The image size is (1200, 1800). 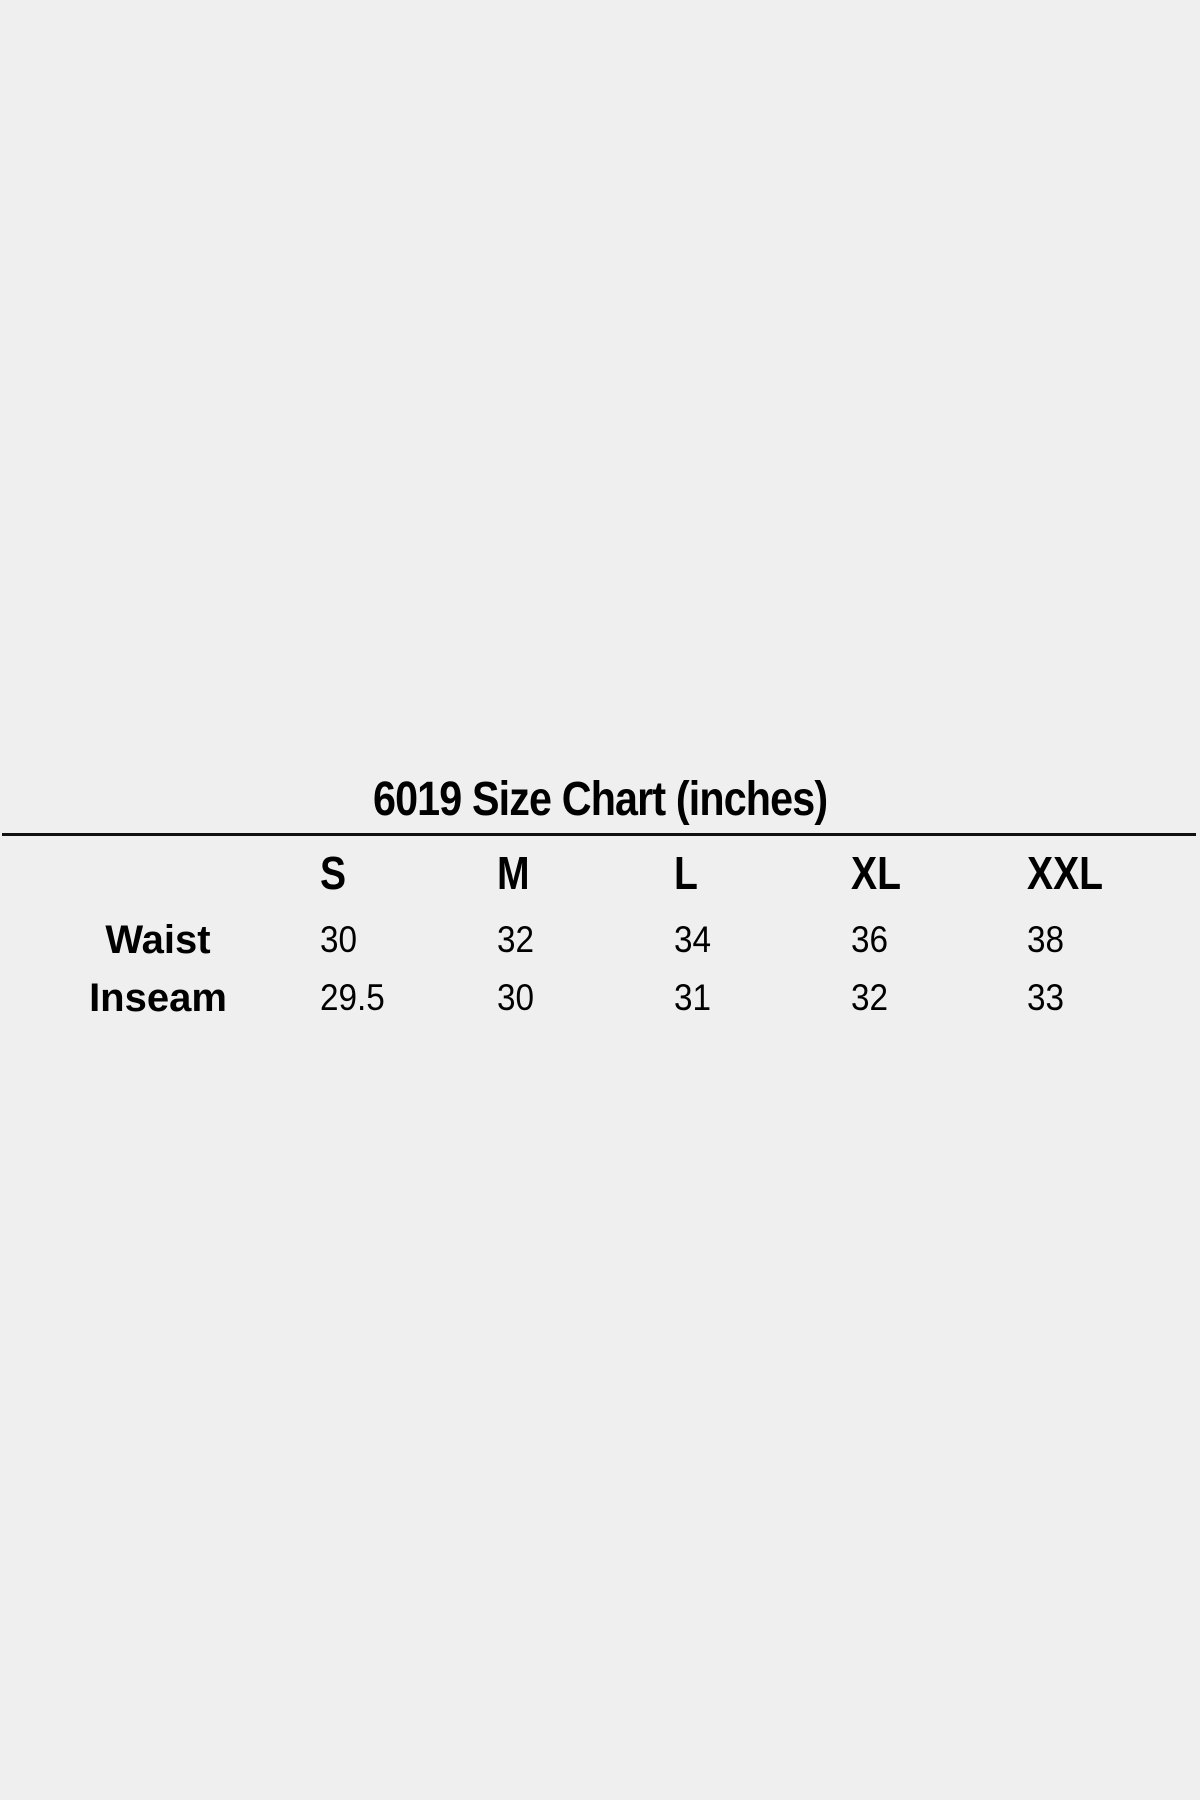 I want to click on row-label-waist: Waist, so click(x=158, y=940).